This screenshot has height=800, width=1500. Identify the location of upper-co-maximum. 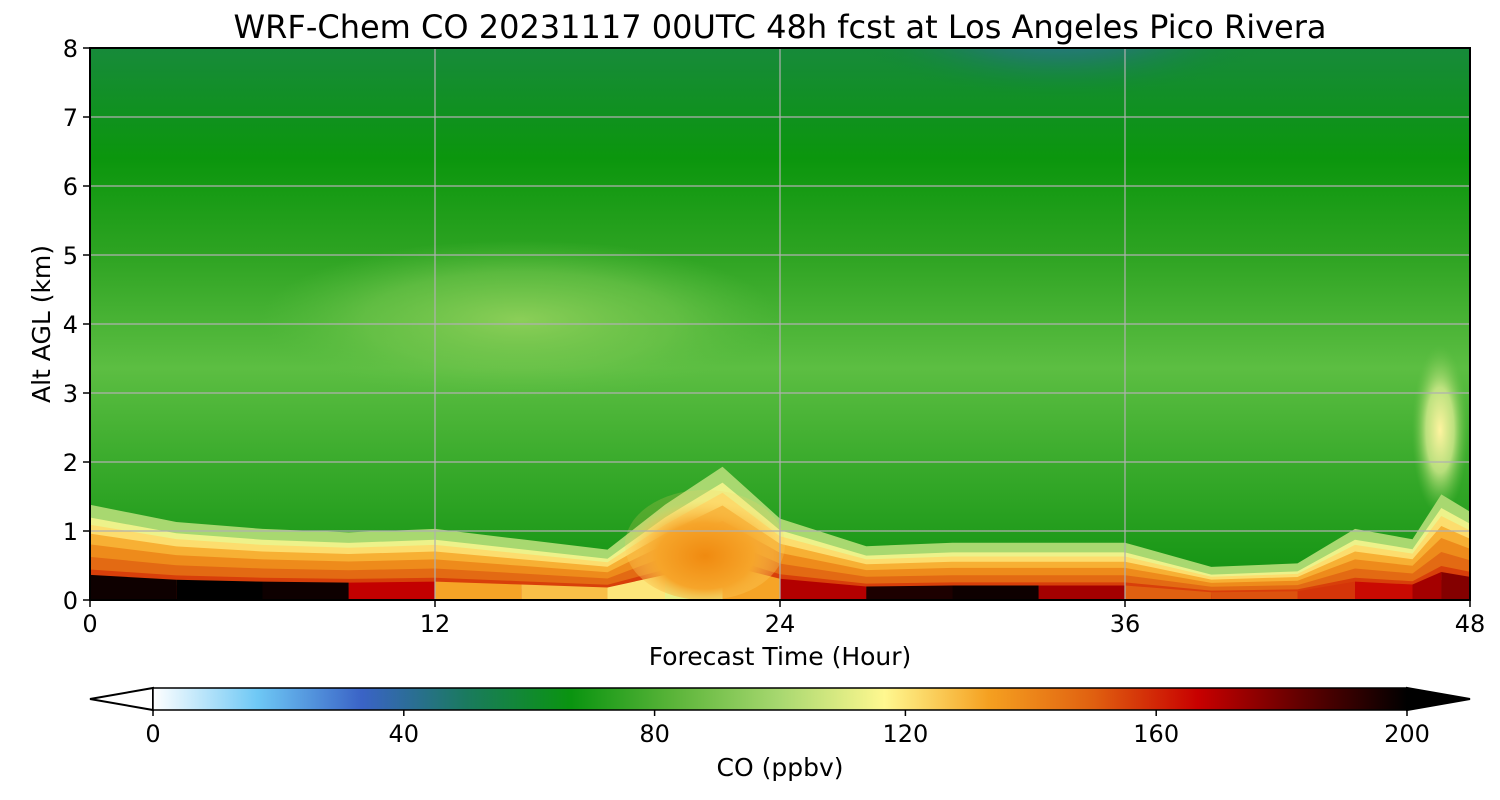
(520, 320).